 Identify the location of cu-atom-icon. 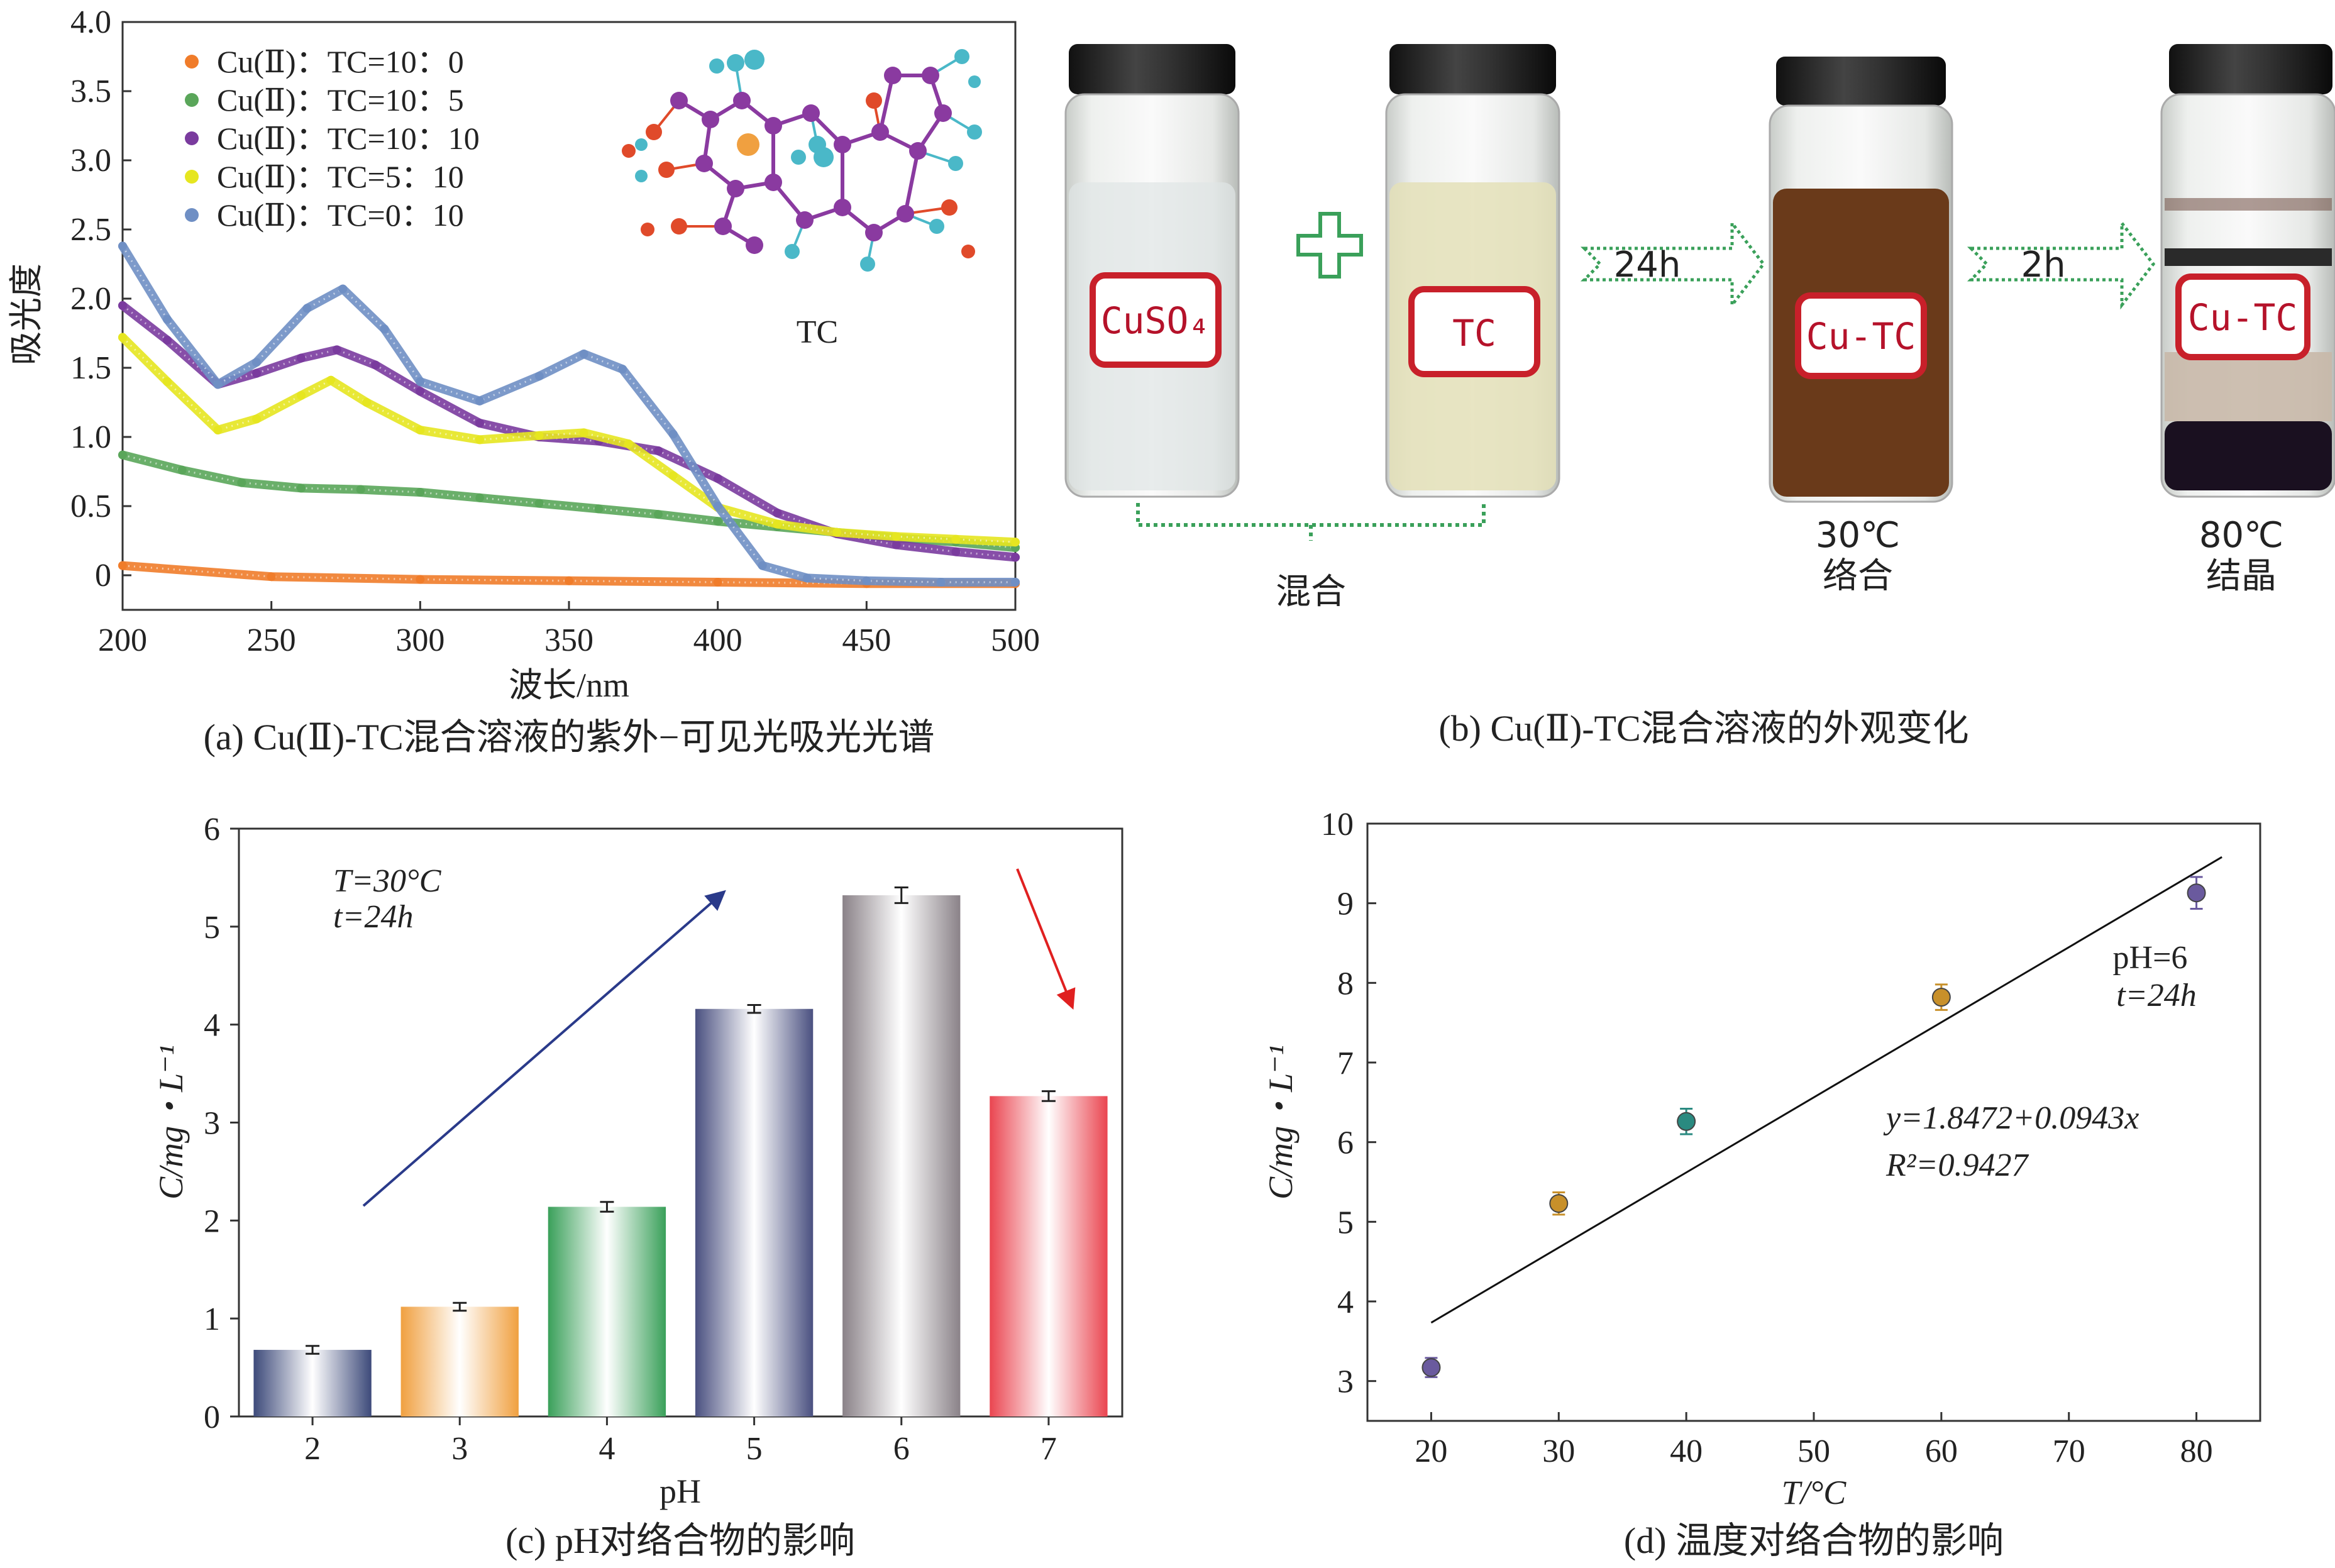
(748, 144).